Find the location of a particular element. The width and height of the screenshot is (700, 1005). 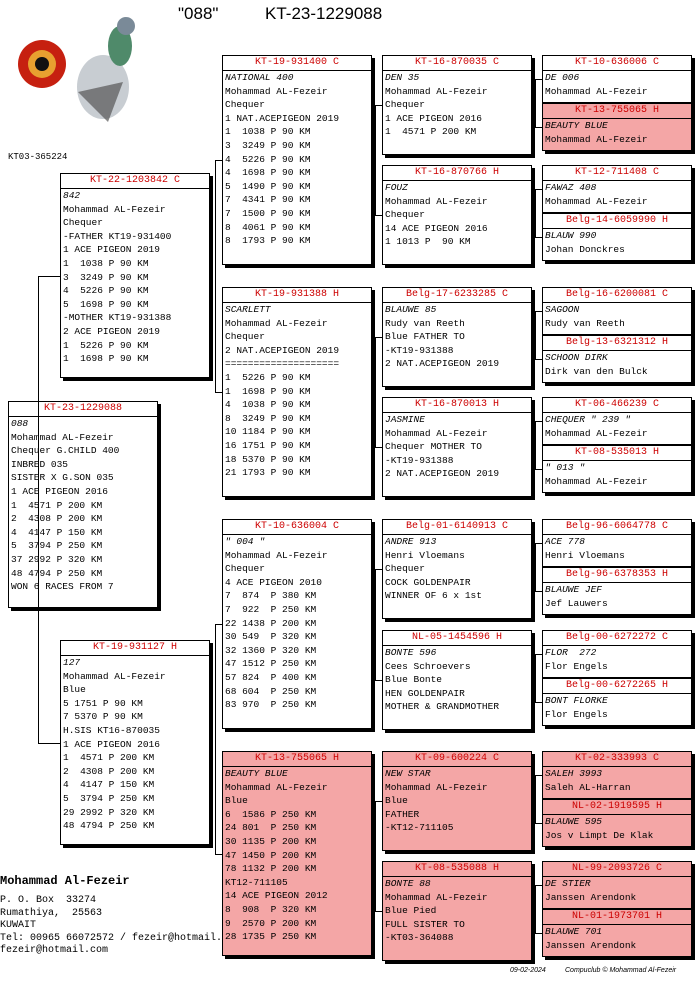

pedigree-box: Belg-14-6059990 H BLAUW 990 Johan Donckres is located at coordinates (617, 237).